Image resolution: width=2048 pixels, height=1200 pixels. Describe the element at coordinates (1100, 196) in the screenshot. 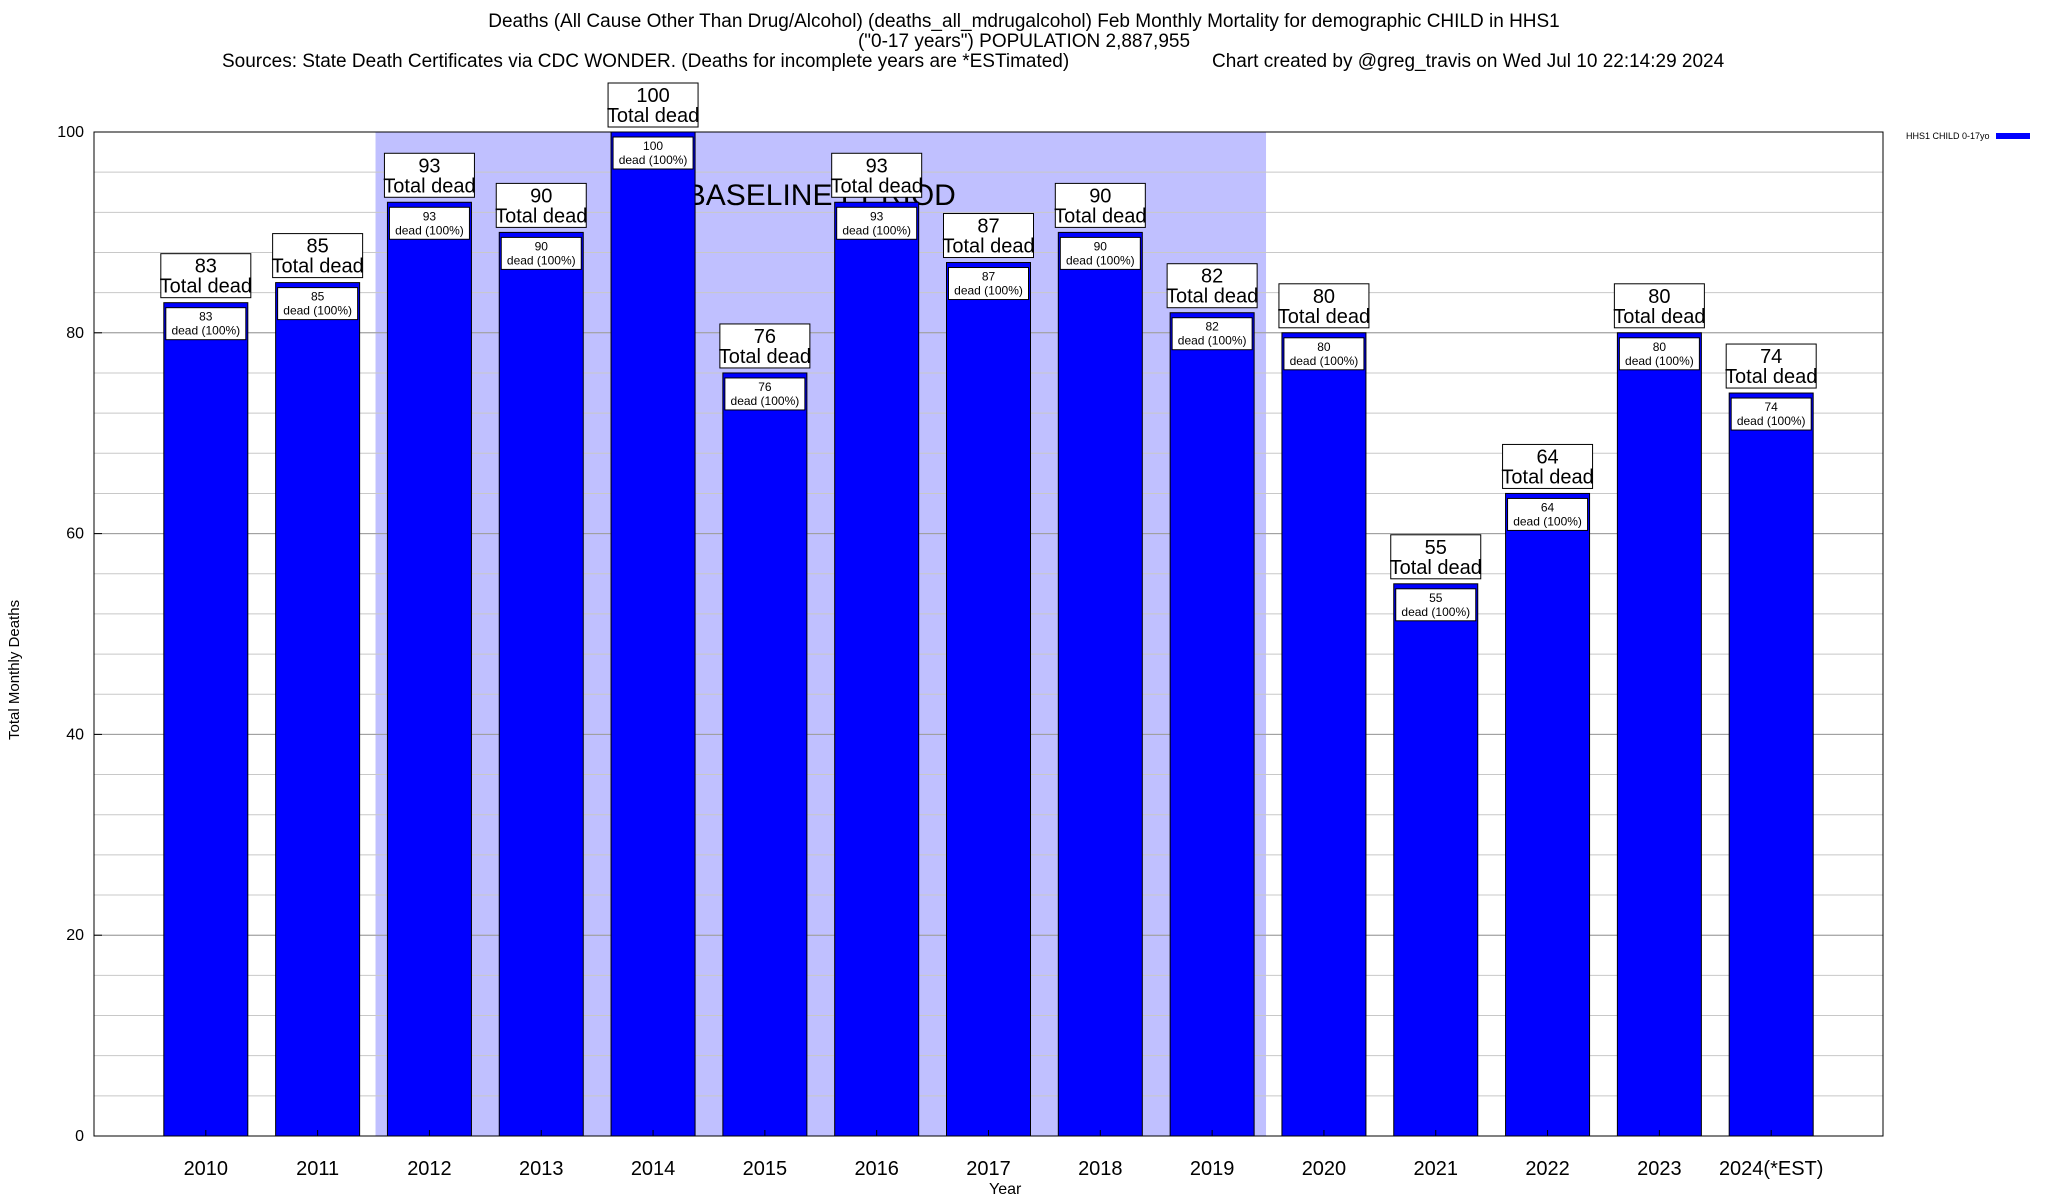

I see `top-value-label: 90` at that location.